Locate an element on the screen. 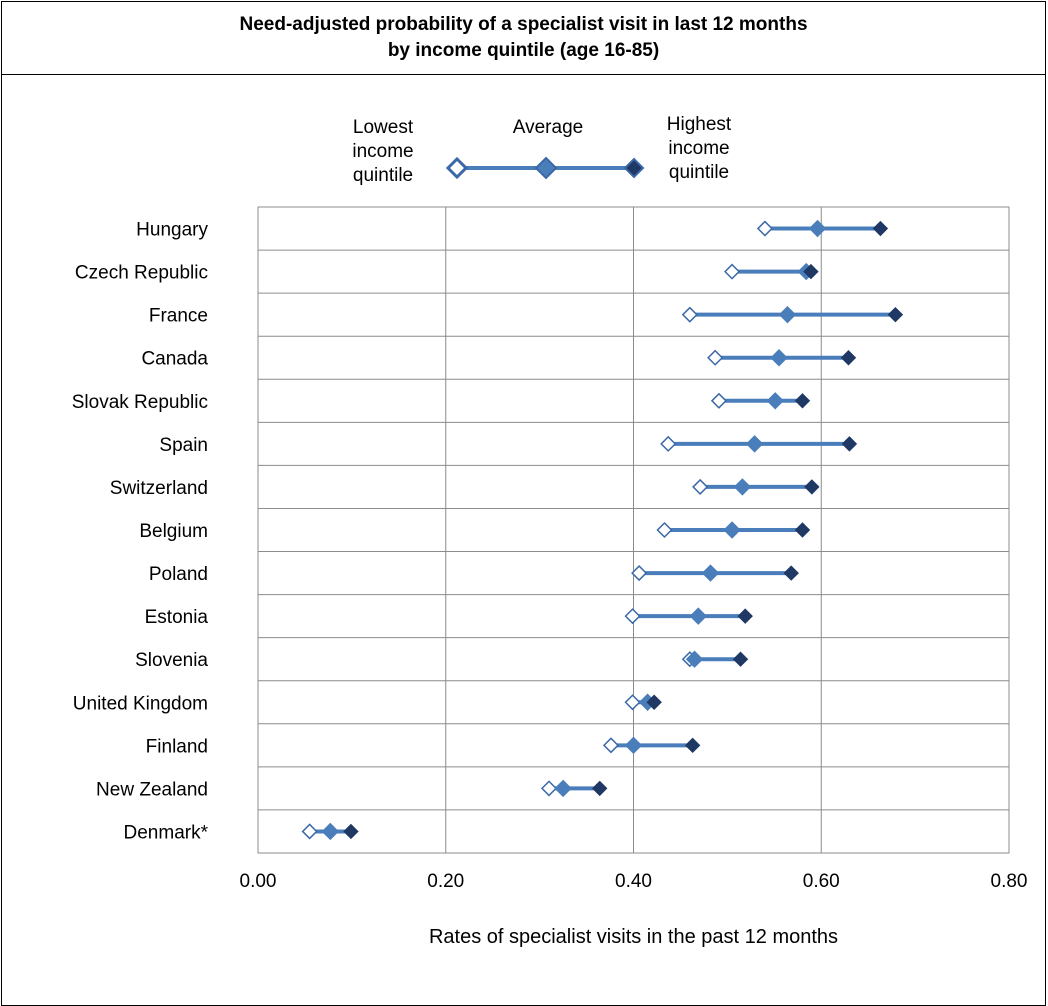 This screenshot has width=1048, height=1006. category-label: Canada is located at coordinates (174, 359).